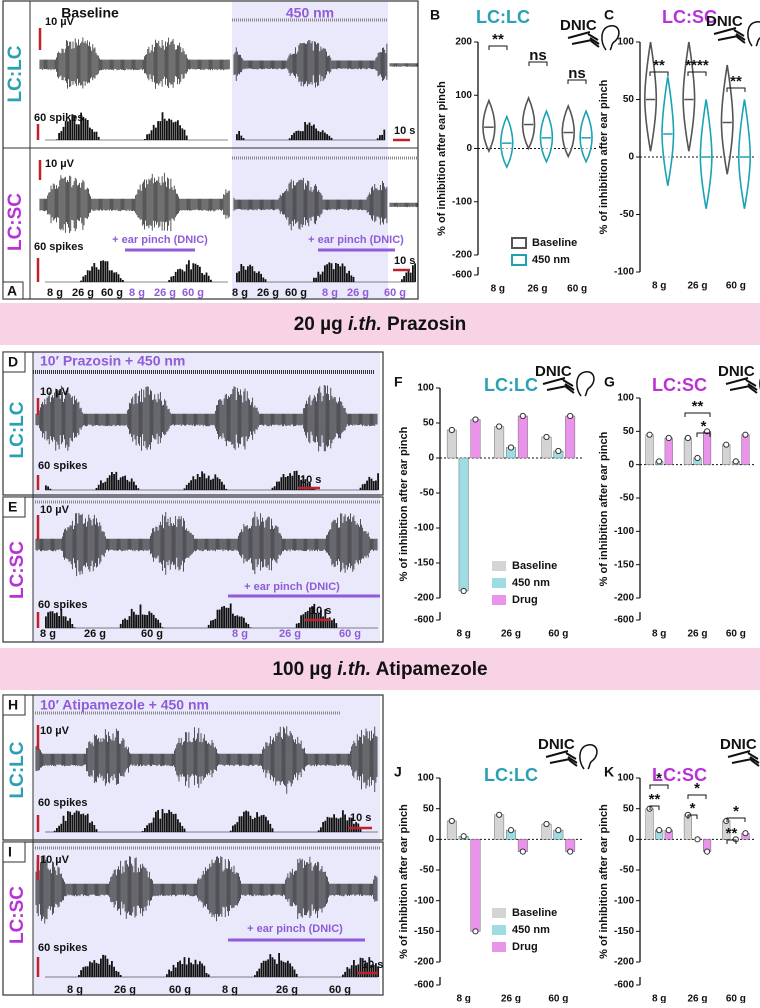 This screenshot has height=1008, width=760. Describe the element at coordinates (112, 361) in the screenshot. I see `label: 10′ Prazosin + 450 nm` at that location.